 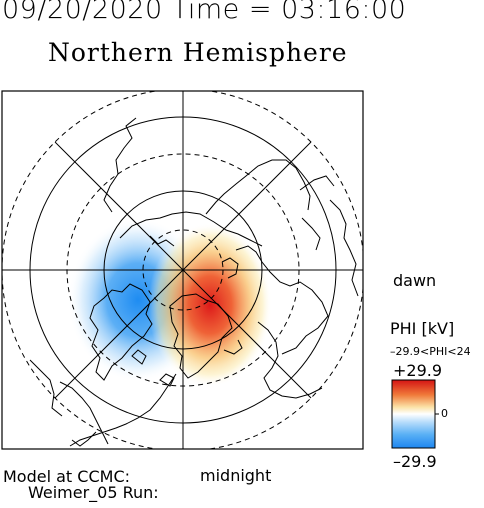 What do you see at coordinates (422, 328) in the screenshot?
I see `colorbar-title: PHI [kV]` at bounding box center [422, 328].